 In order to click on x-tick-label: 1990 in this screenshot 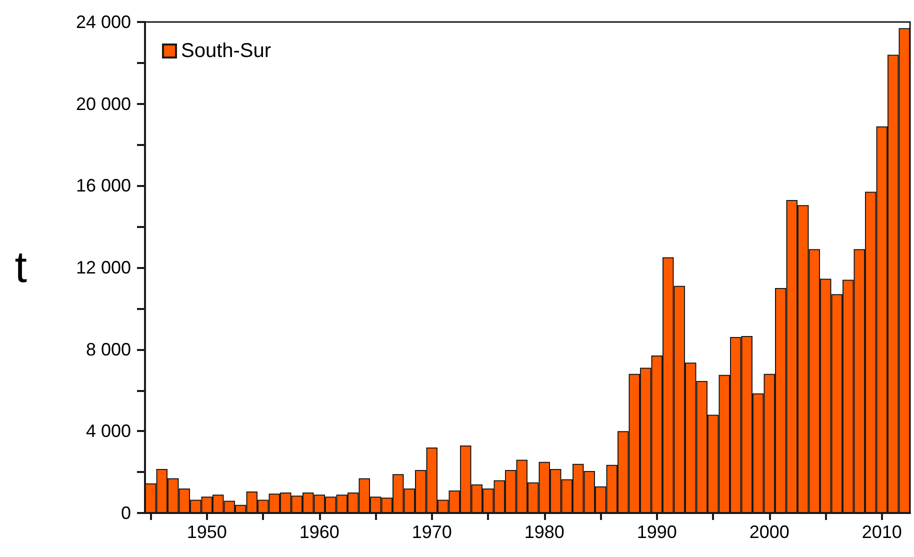, I will do `click(656, 532)`.